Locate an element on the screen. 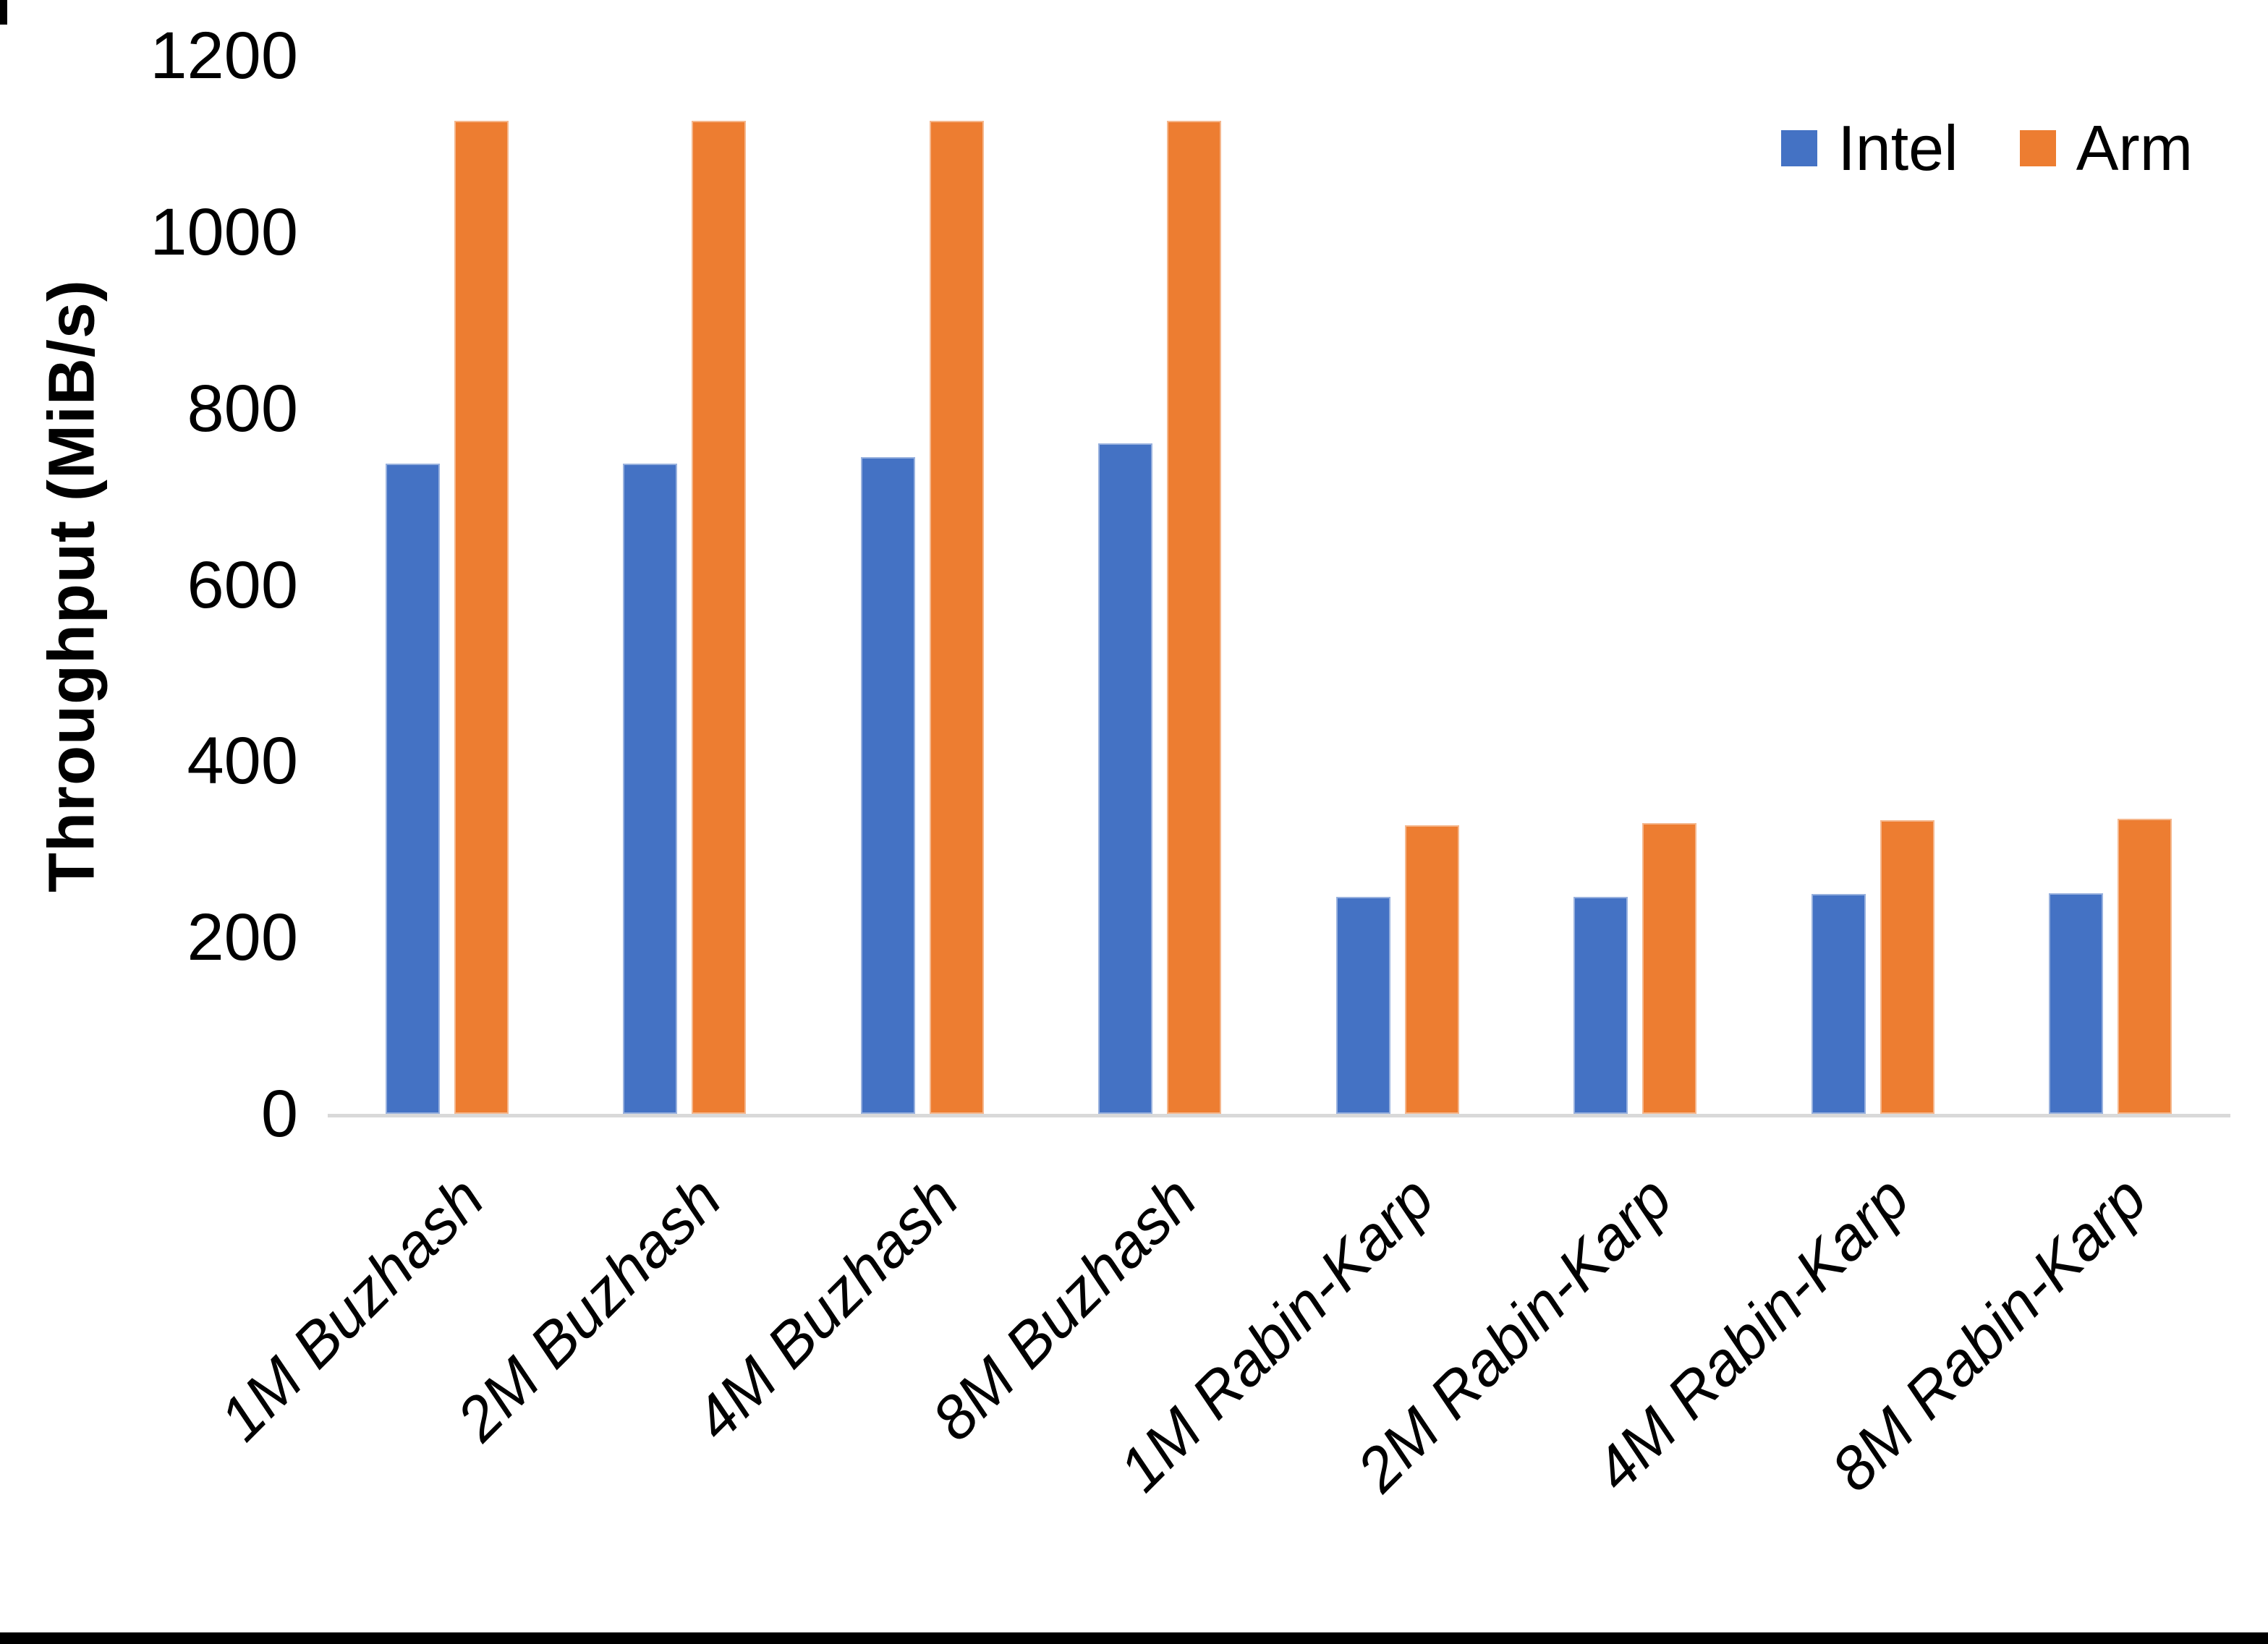  y-tick-label: 1200 is located at coordinates (224, 56).